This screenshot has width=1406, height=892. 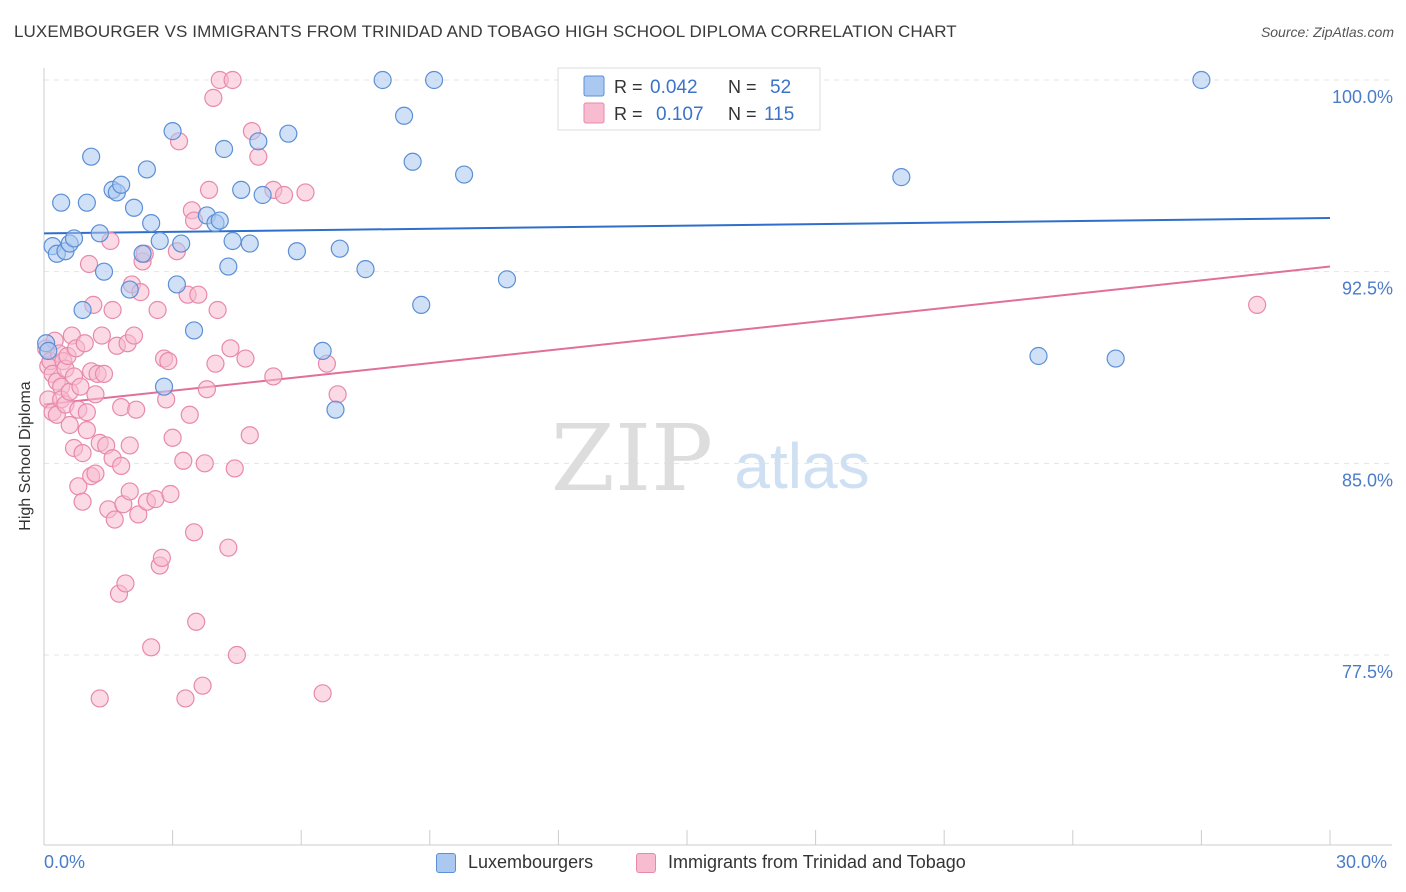 What do you see at coordinates (674, 87) in the screenshot?
I see `stats-r-value-1: 0.042` at bounding box center [674, 87].